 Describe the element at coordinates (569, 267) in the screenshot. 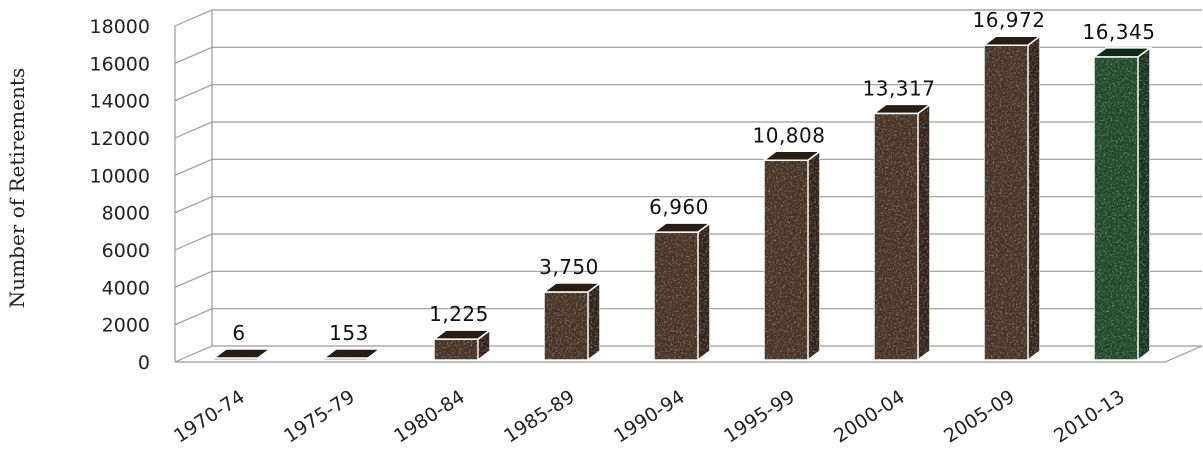

I see `data-label: 3,750` at that location.